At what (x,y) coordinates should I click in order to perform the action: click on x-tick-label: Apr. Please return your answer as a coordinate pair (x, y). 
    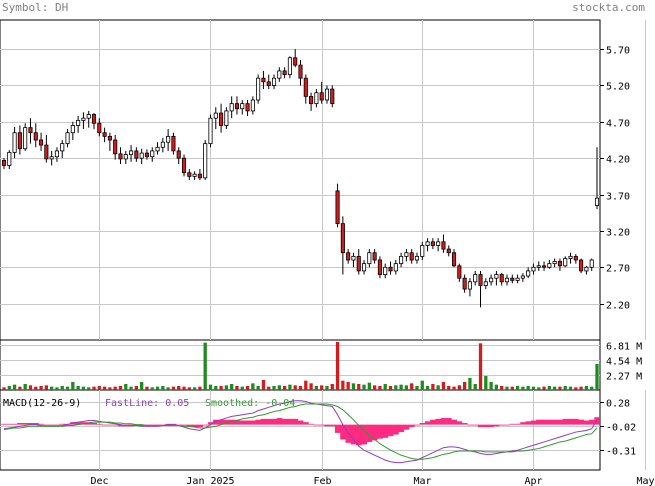
    Looking at the image, I should click on (533, 481).